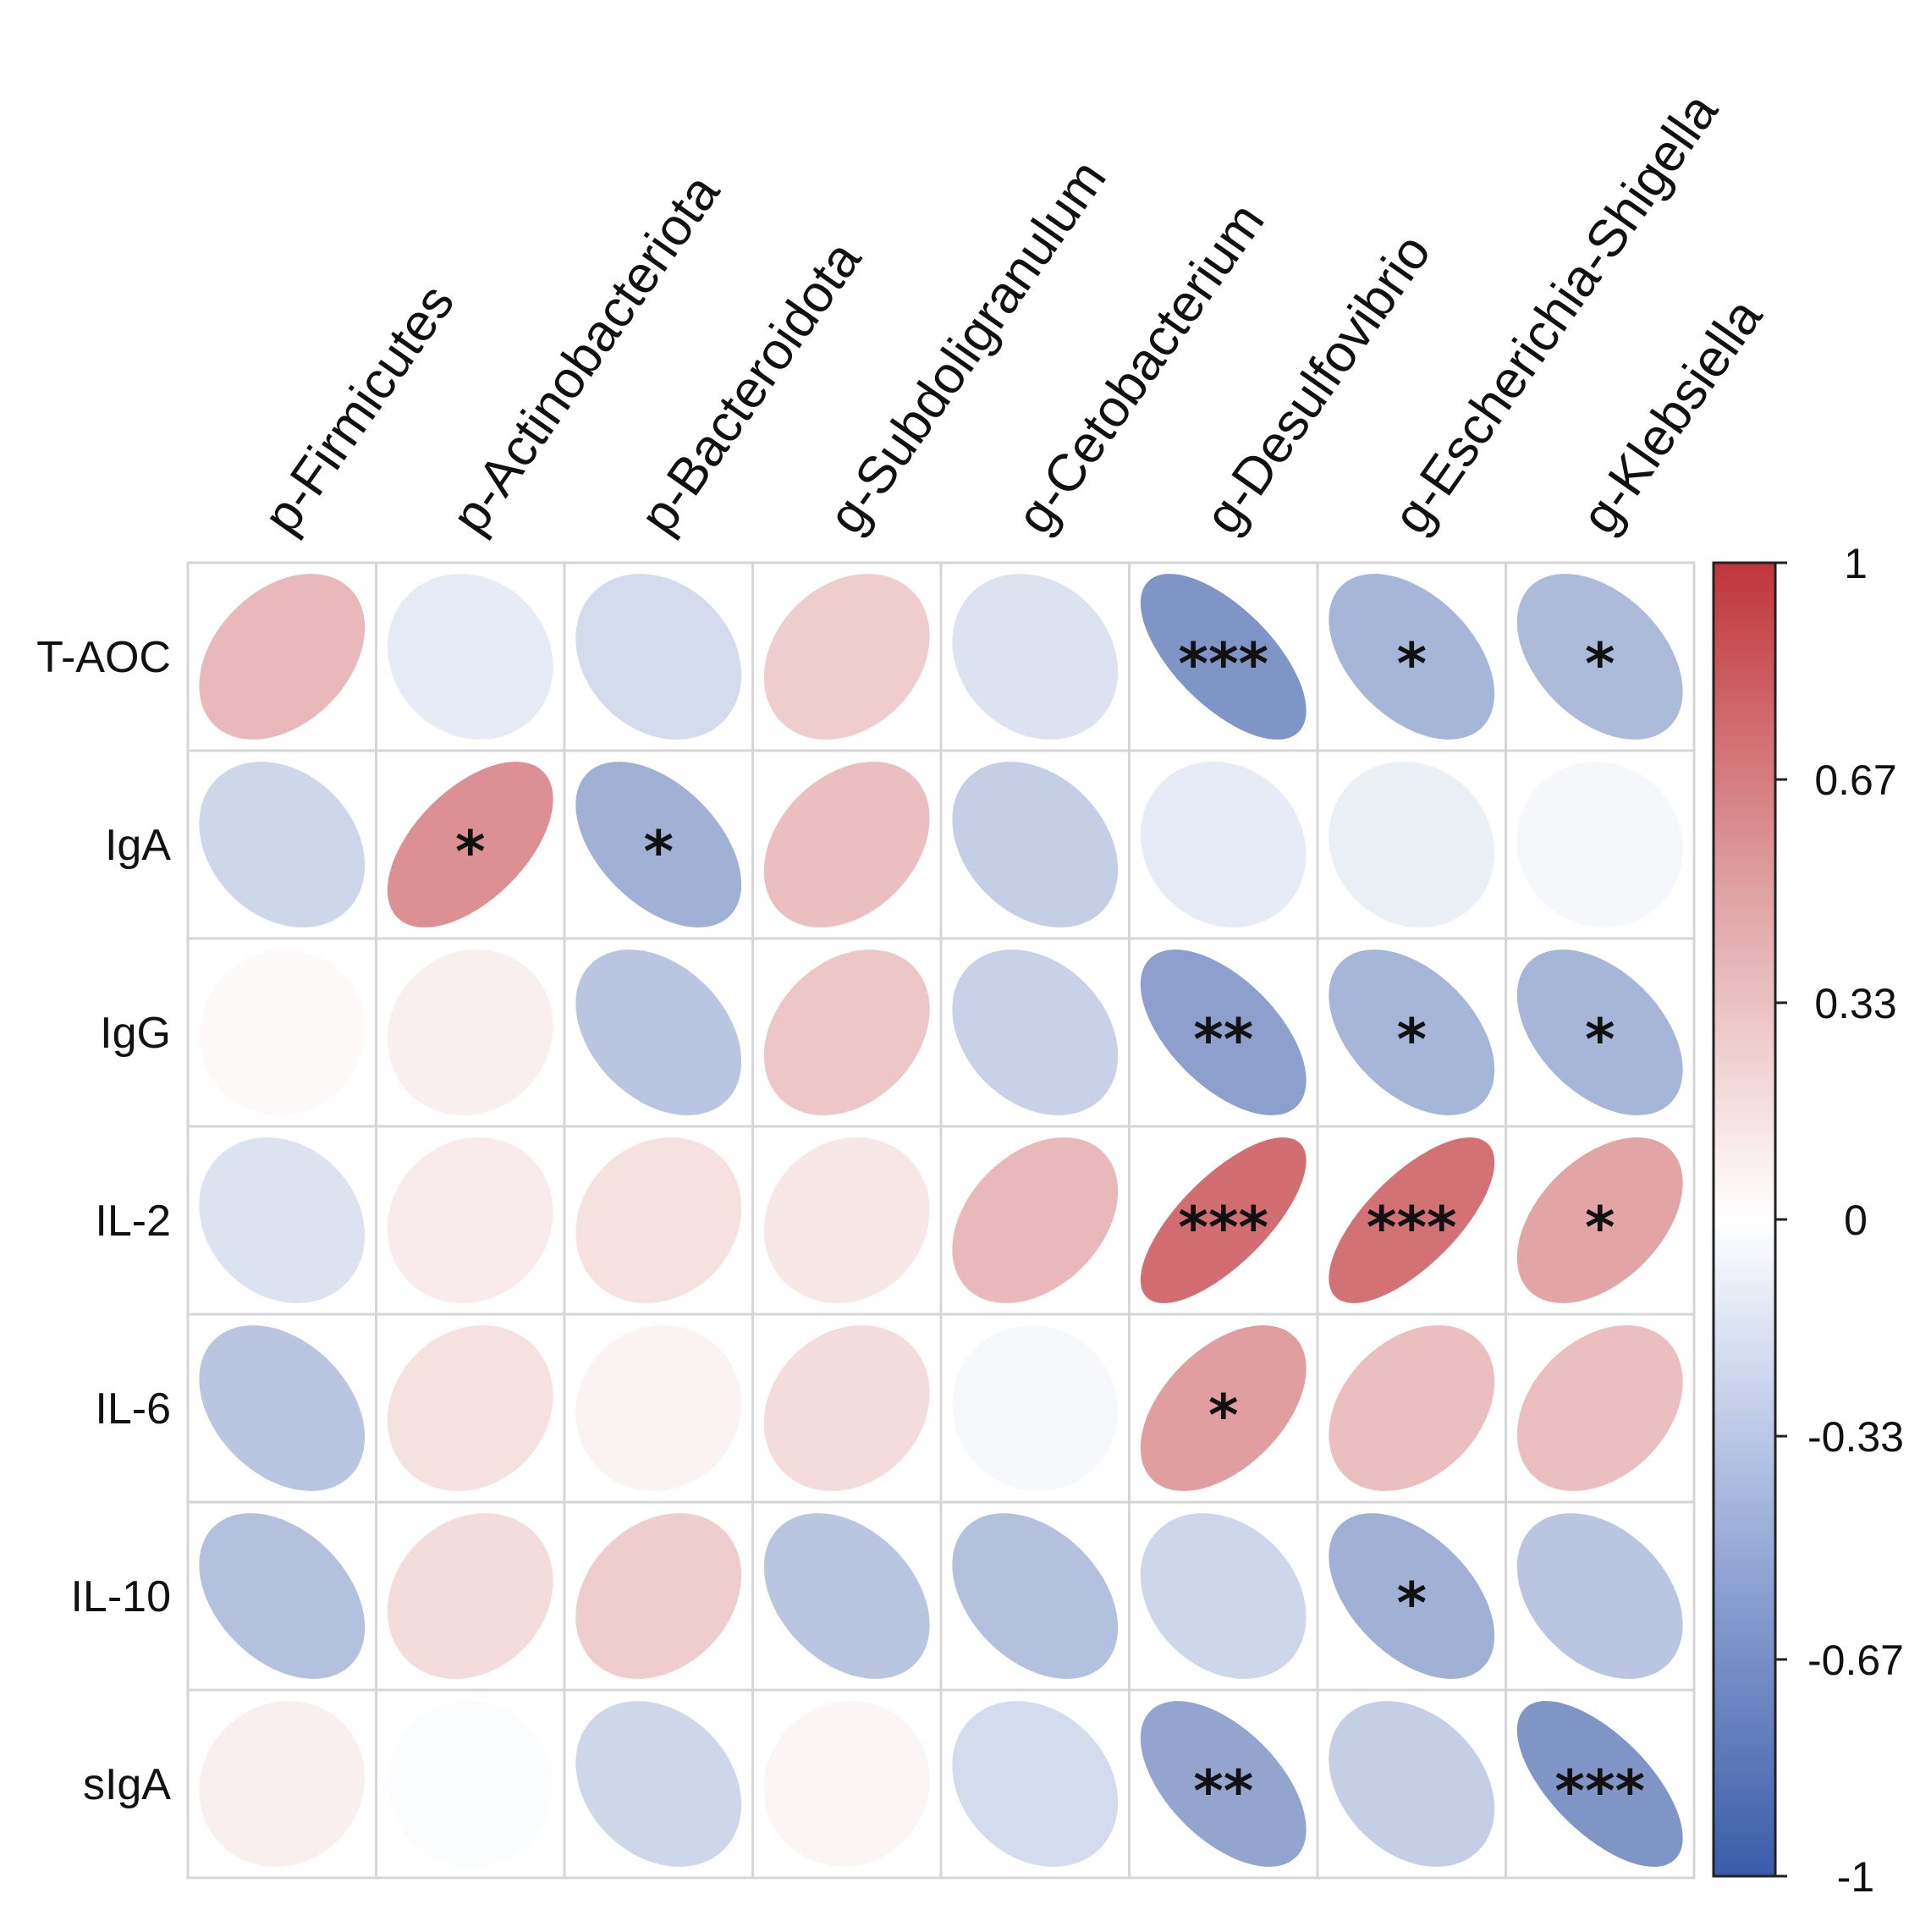 The width and height of the screenshot is (1920, 1932). Describe the element at coordinates (847, 1784) in the screenshot. I see `ellipse-siga-g-subdoligranulum` at that location.